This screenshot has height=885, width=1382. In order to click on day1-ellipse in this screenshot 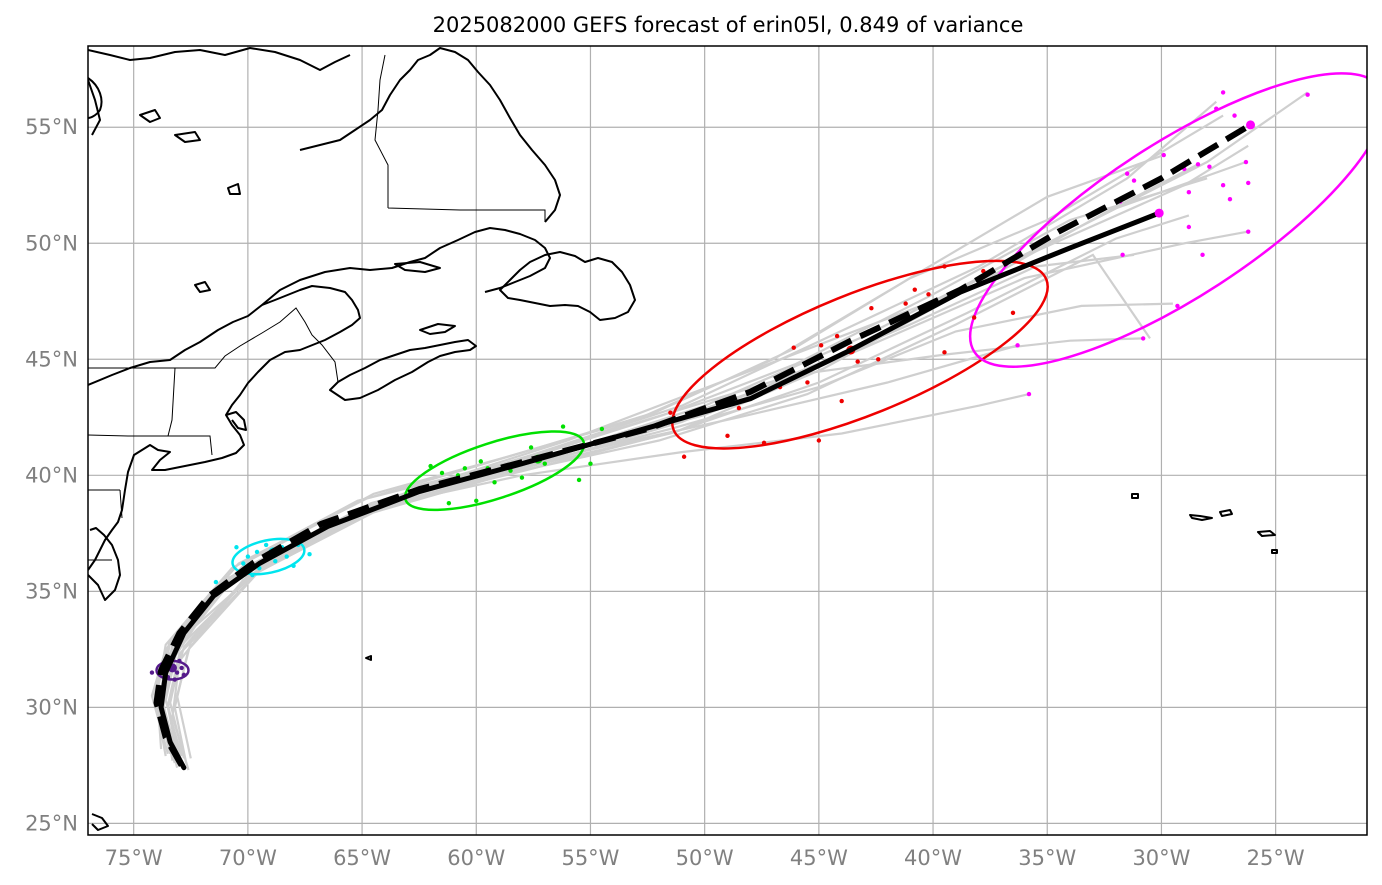, I will do `click(268, 556)`.